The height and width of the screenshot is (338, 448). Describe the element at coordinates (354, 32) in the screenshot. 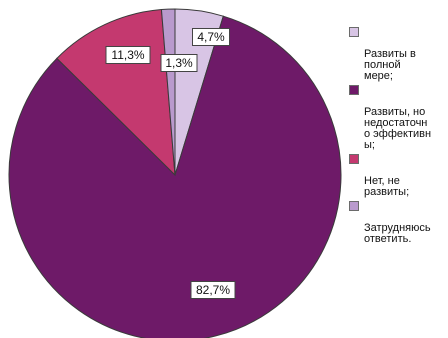

I see `legend-swatch-fully-developed` at that location.